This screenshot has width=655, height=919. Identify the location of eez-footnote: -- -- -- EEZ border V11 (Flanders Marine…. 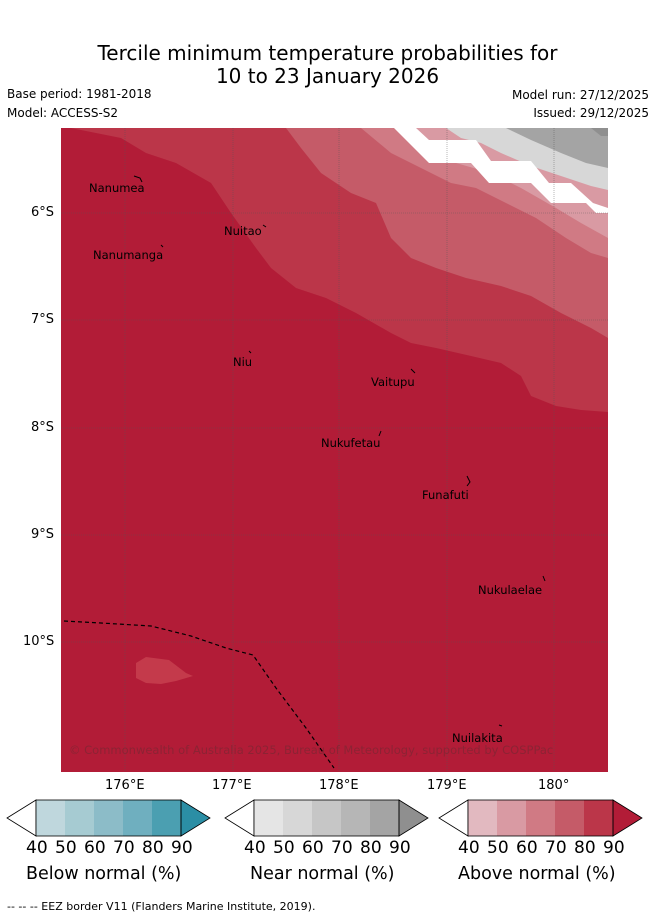
(161, 906).